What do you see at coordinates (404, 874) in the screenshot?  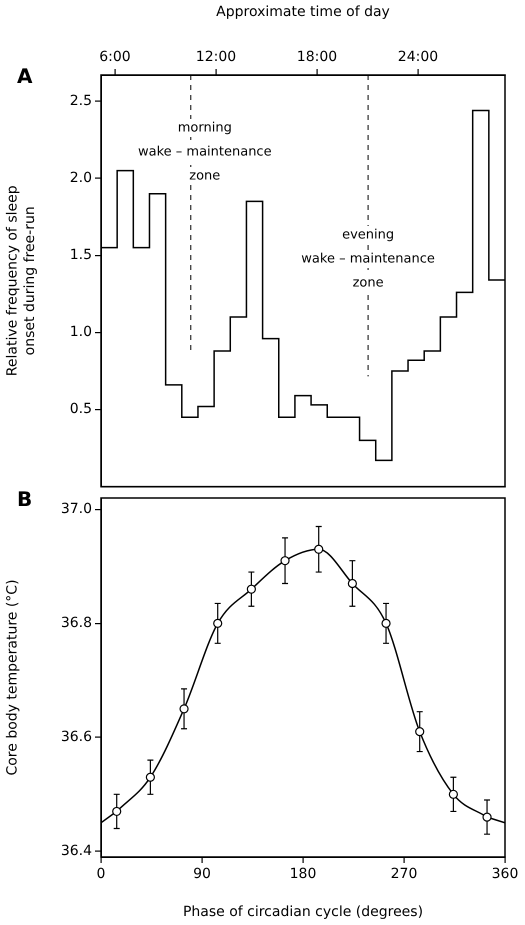 I see `x-tick-label: 270` at bounding box center [404, 874].